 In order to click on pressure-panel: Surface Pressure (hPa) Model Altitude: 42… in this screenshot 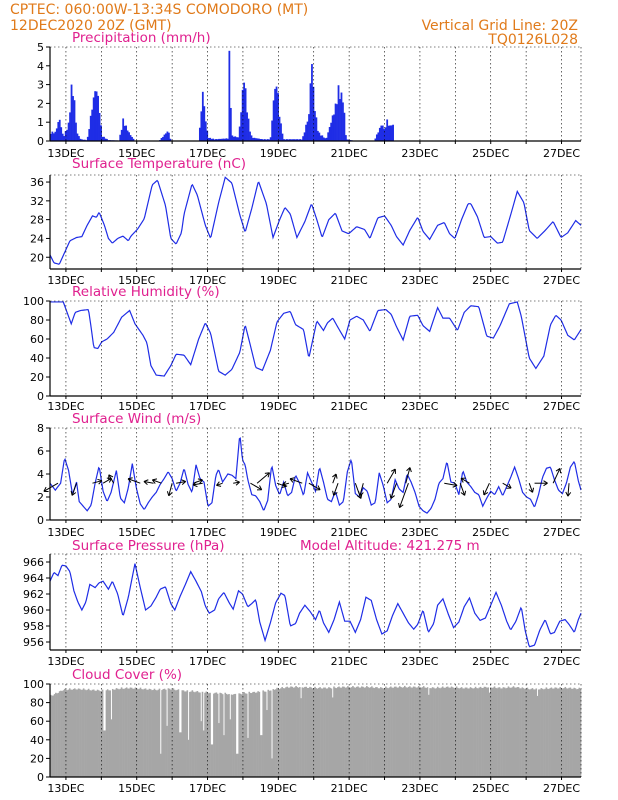, I will do `click(302, 603)`.